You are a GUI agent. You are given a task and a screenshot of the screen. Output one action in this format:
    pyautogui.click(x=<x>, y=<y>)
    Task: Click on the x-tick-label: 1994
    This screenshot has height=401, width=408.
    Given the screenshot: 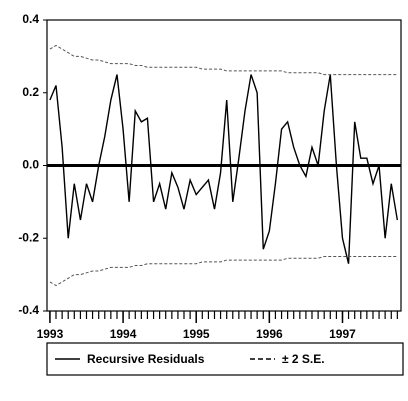 What is the action you would take?
    pyautogui.click(x=123, y=334)
    